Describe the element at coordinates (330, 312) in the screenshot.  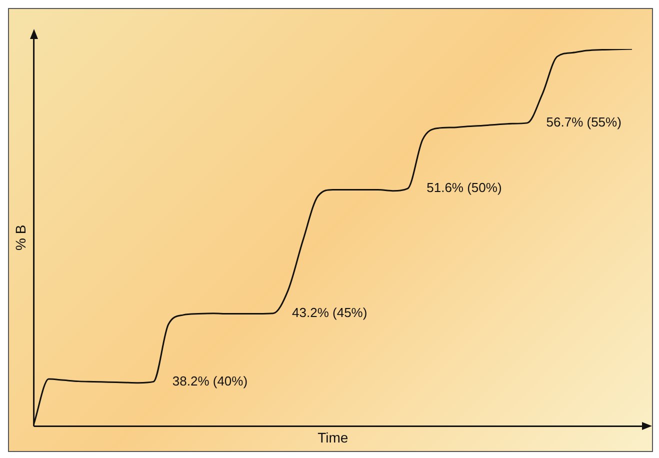
I see `annotation: 43.2% (45%)` at that location.